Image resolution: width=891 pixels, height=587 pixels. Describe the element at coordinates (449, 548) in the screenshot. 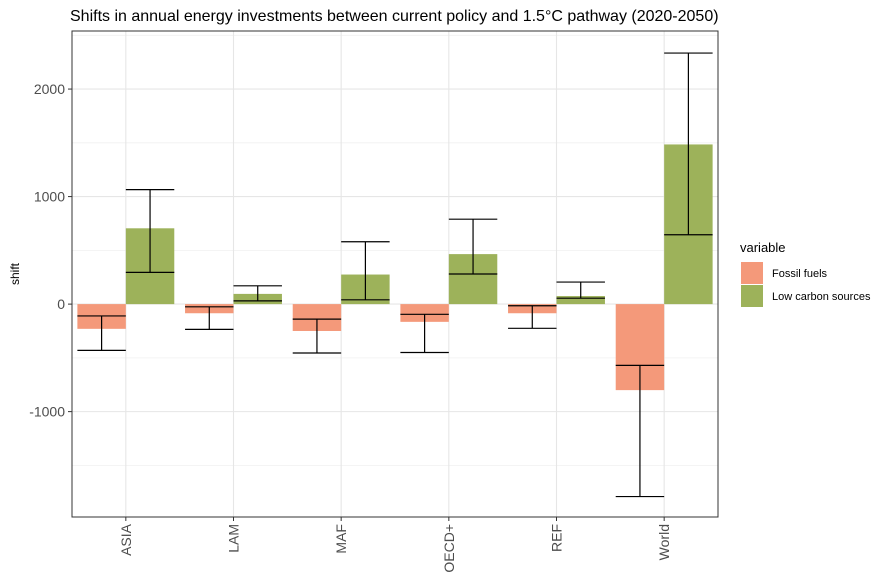

I see `x-tick-label: OECD+` at that location.